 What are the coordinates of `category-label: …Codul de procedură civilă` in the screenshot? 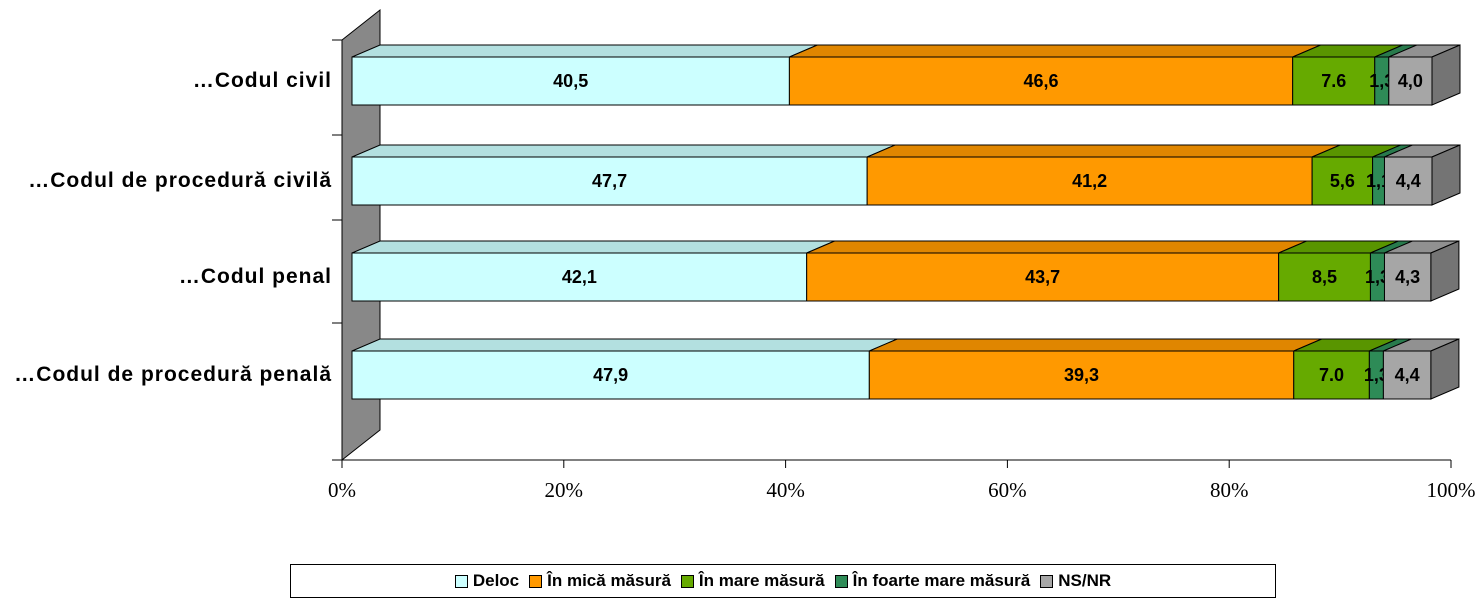 It's located at (166, 181).